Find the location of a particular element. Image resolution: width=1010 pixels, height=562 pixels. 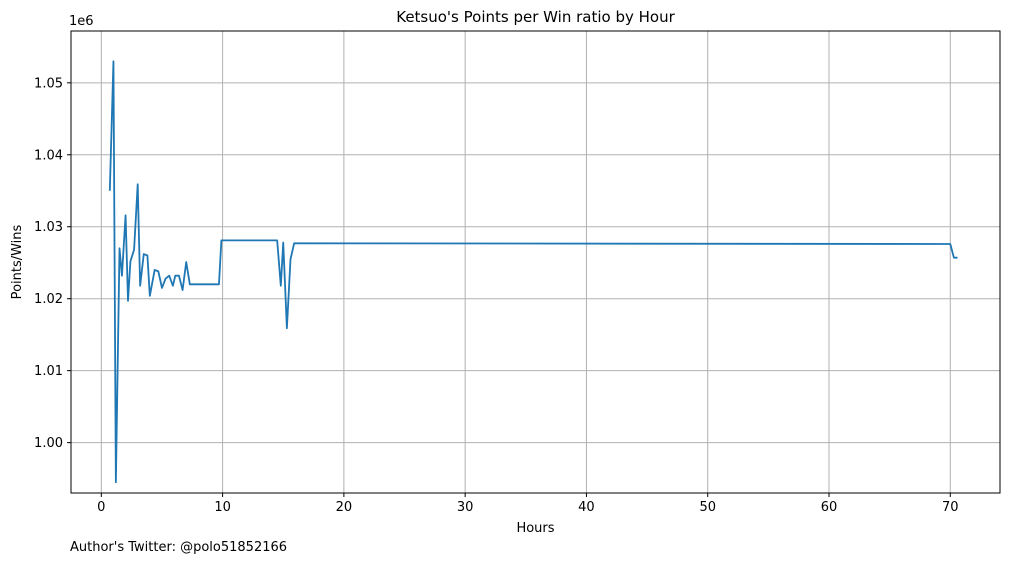

y-axis-offset-label: 1e6 is located at coordinates (81, 21).